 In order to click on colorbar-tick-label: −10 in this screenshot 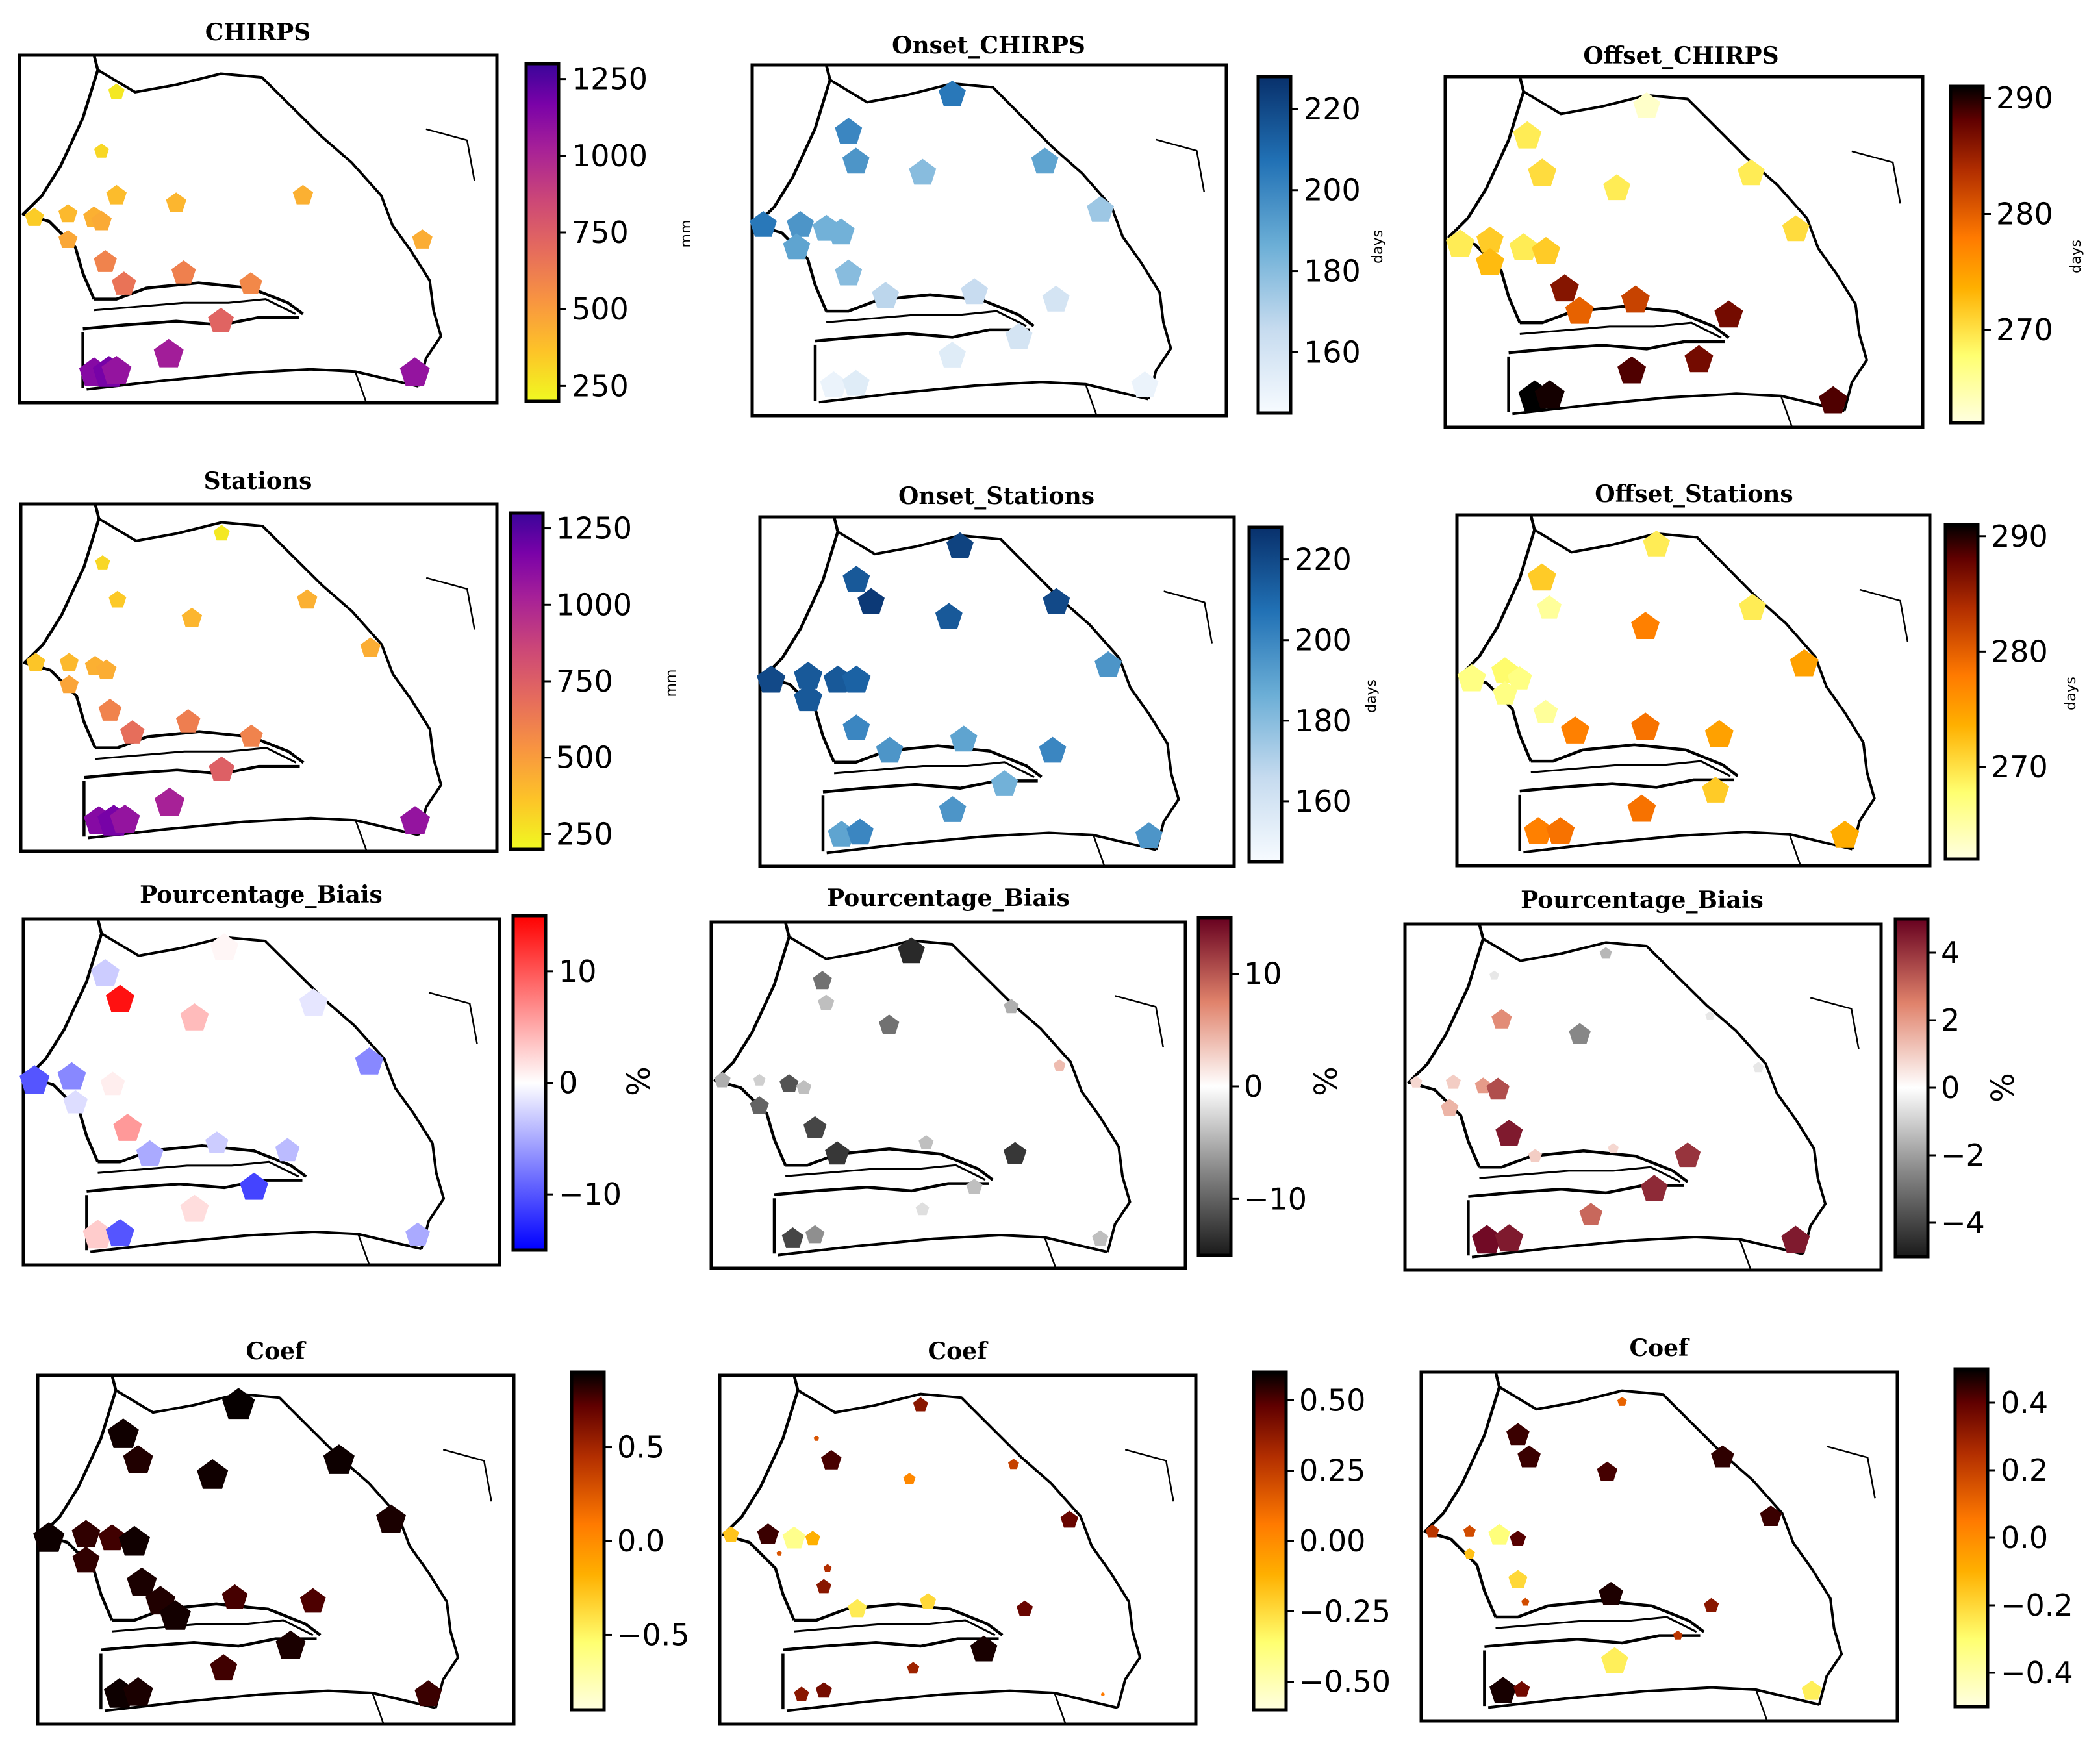, I will do `click(590, 1194)`.